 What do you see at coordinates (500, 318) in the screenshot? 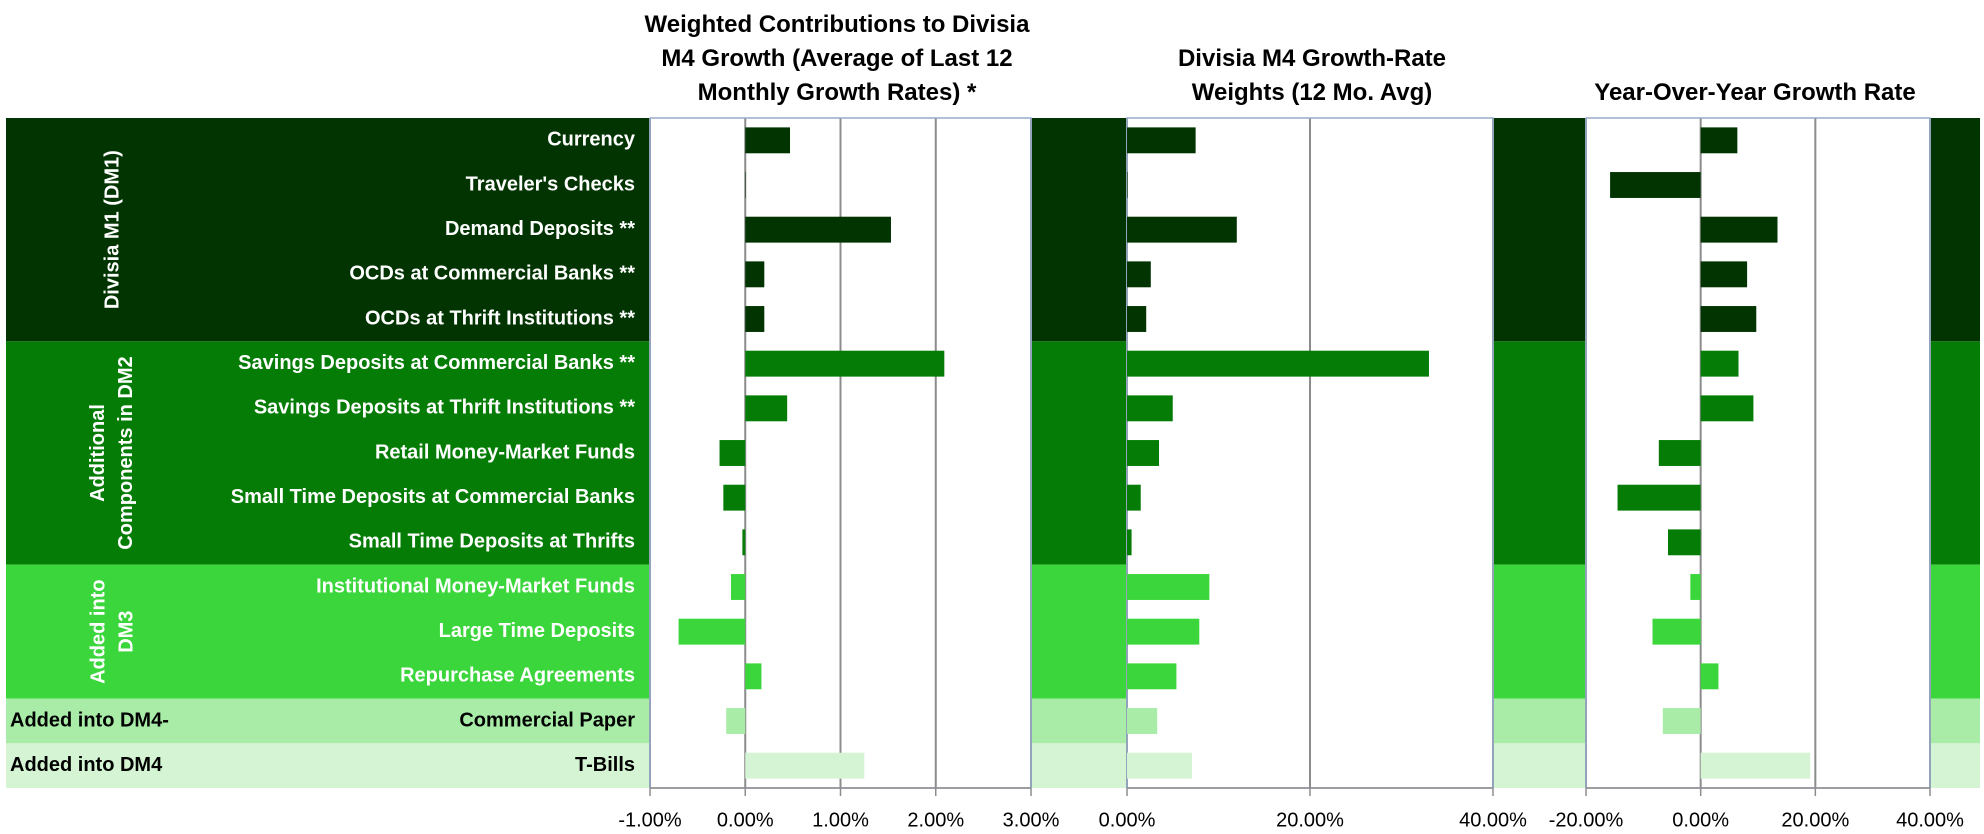
I see `category-label: OCDs at Thrift Institutions **` at bounding box center [500, 318].